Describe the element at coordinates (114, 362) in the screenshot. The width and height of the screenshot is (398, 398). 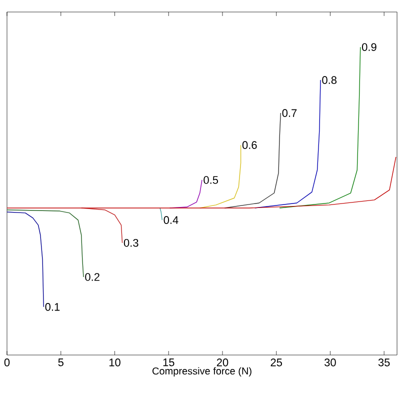
I see `x-tick-label: 10` at that location.